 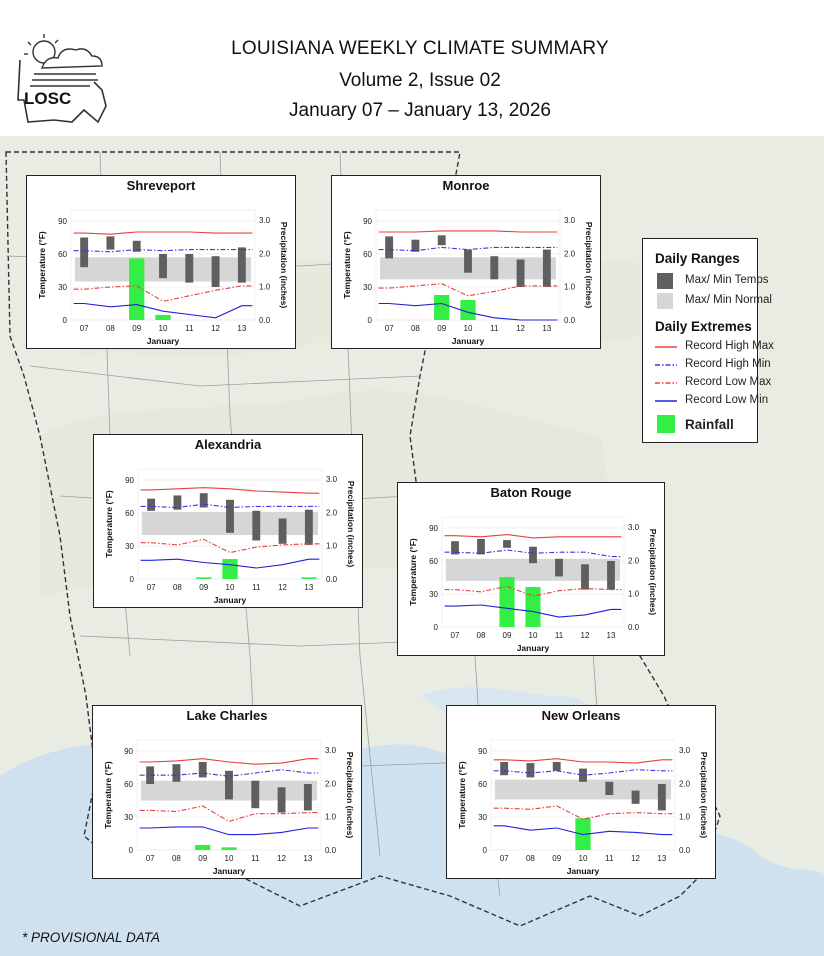 I want to click on normal-range-band, so click(x=533, y=569).